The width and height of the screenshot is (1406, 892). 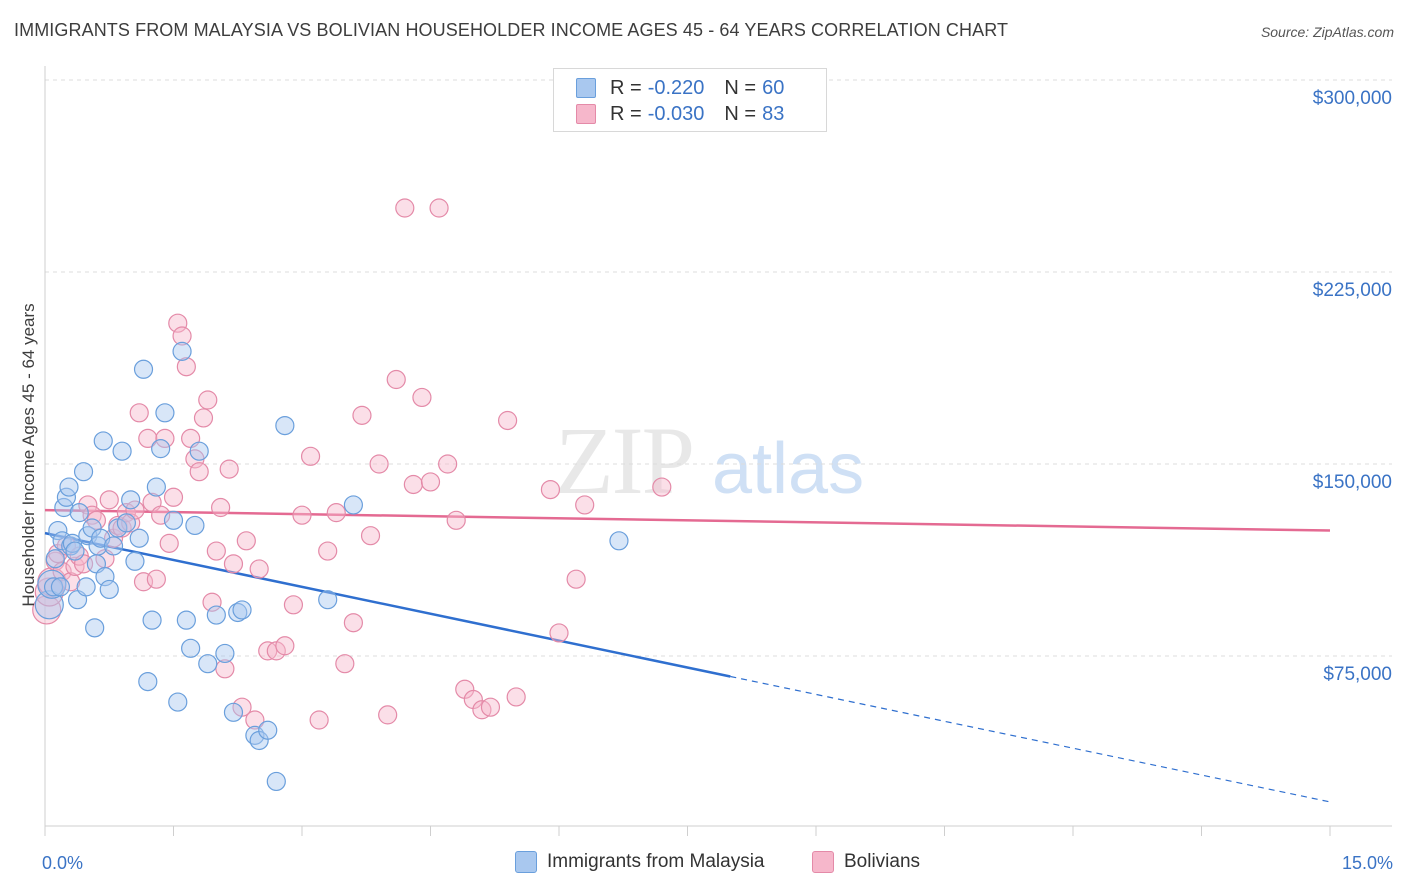 I want to click on series-legend: Immigrants from Malaysia Bolivians, so click(x=703, y=864).